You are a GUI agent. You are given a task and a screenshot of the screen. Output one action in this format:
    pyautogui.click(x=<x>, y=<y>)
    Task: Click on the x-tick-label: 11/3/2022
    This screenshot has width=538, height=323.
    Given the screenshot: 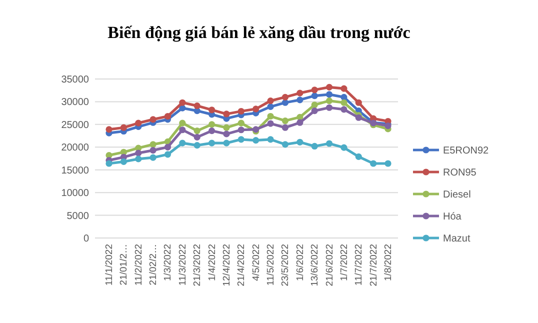 What is the action you would take?
    pyautogui.click(x=182, y=265)
    